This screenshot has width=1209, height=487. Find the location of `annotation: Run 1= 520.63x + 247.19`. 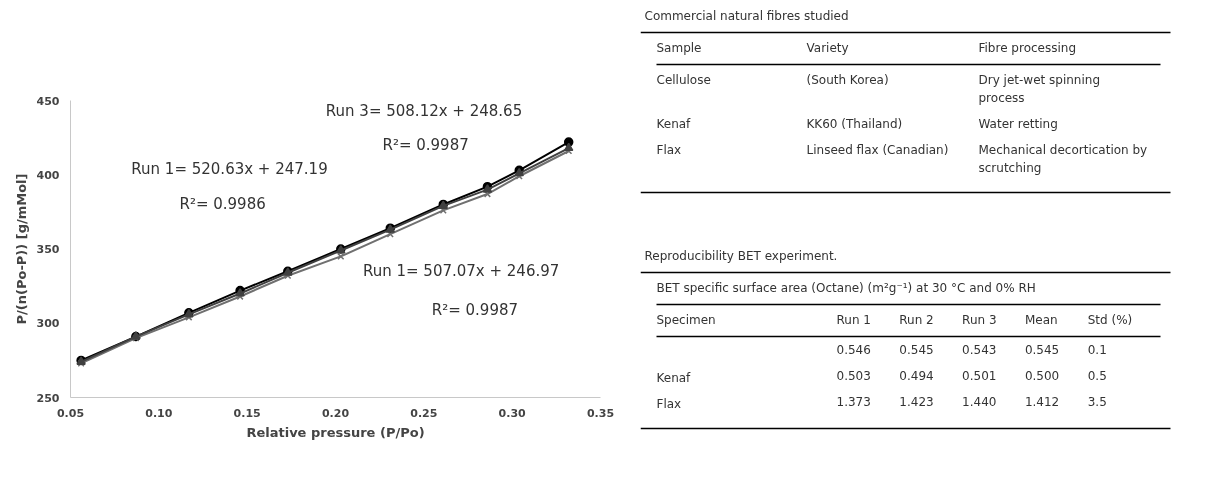

annotation: Run 1= 520.63x + 247.19 is located at coordinates (229, 168).